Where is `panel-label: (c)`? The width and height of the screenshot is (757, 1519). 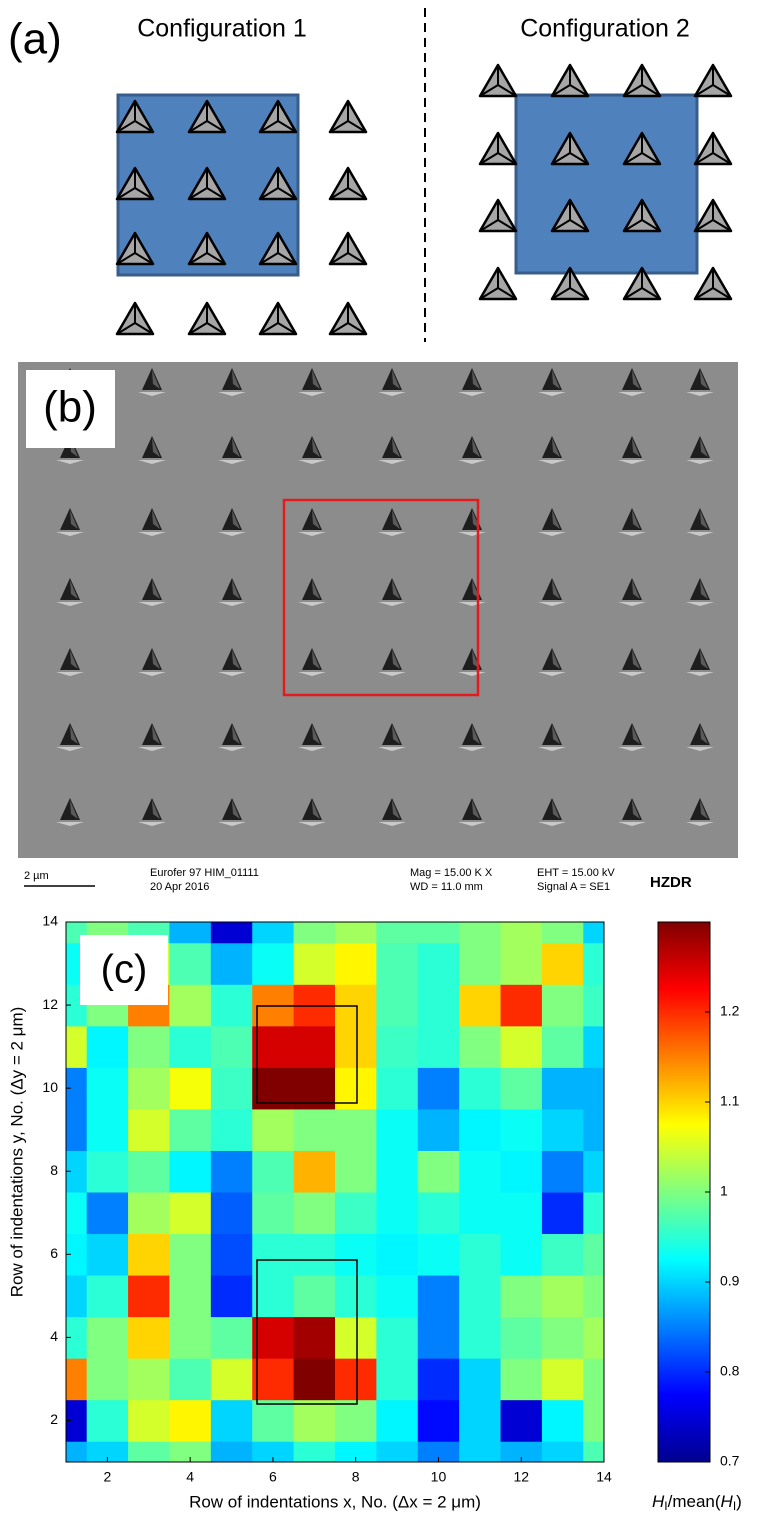 panel-label: (c) is located at coordinates (124, 970).